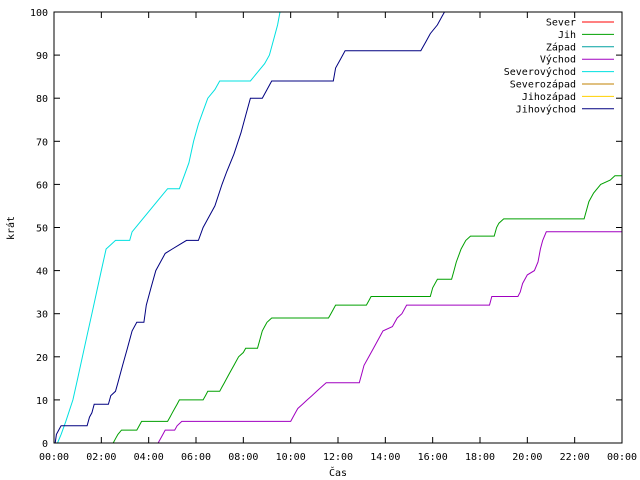 This screenshot has height=480, width=640. Describe the element at coordinates (42, 185) in the screenshot. I see `y-tick-label: 60` at that location.